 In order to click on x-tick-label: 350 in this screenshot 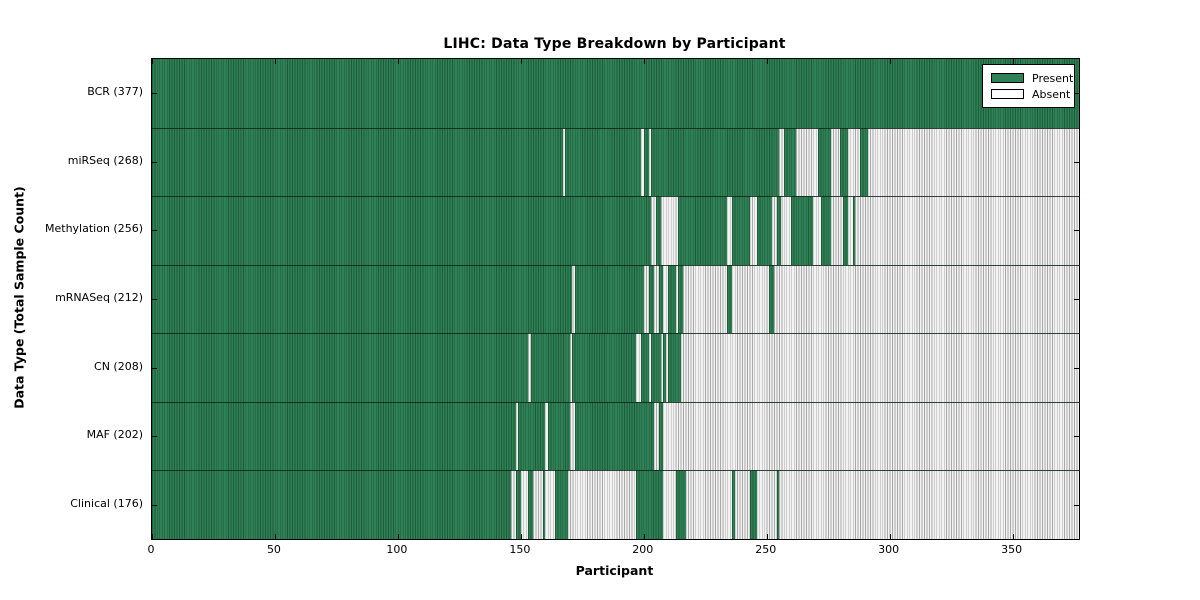, I will do `click(1012, 549)`.